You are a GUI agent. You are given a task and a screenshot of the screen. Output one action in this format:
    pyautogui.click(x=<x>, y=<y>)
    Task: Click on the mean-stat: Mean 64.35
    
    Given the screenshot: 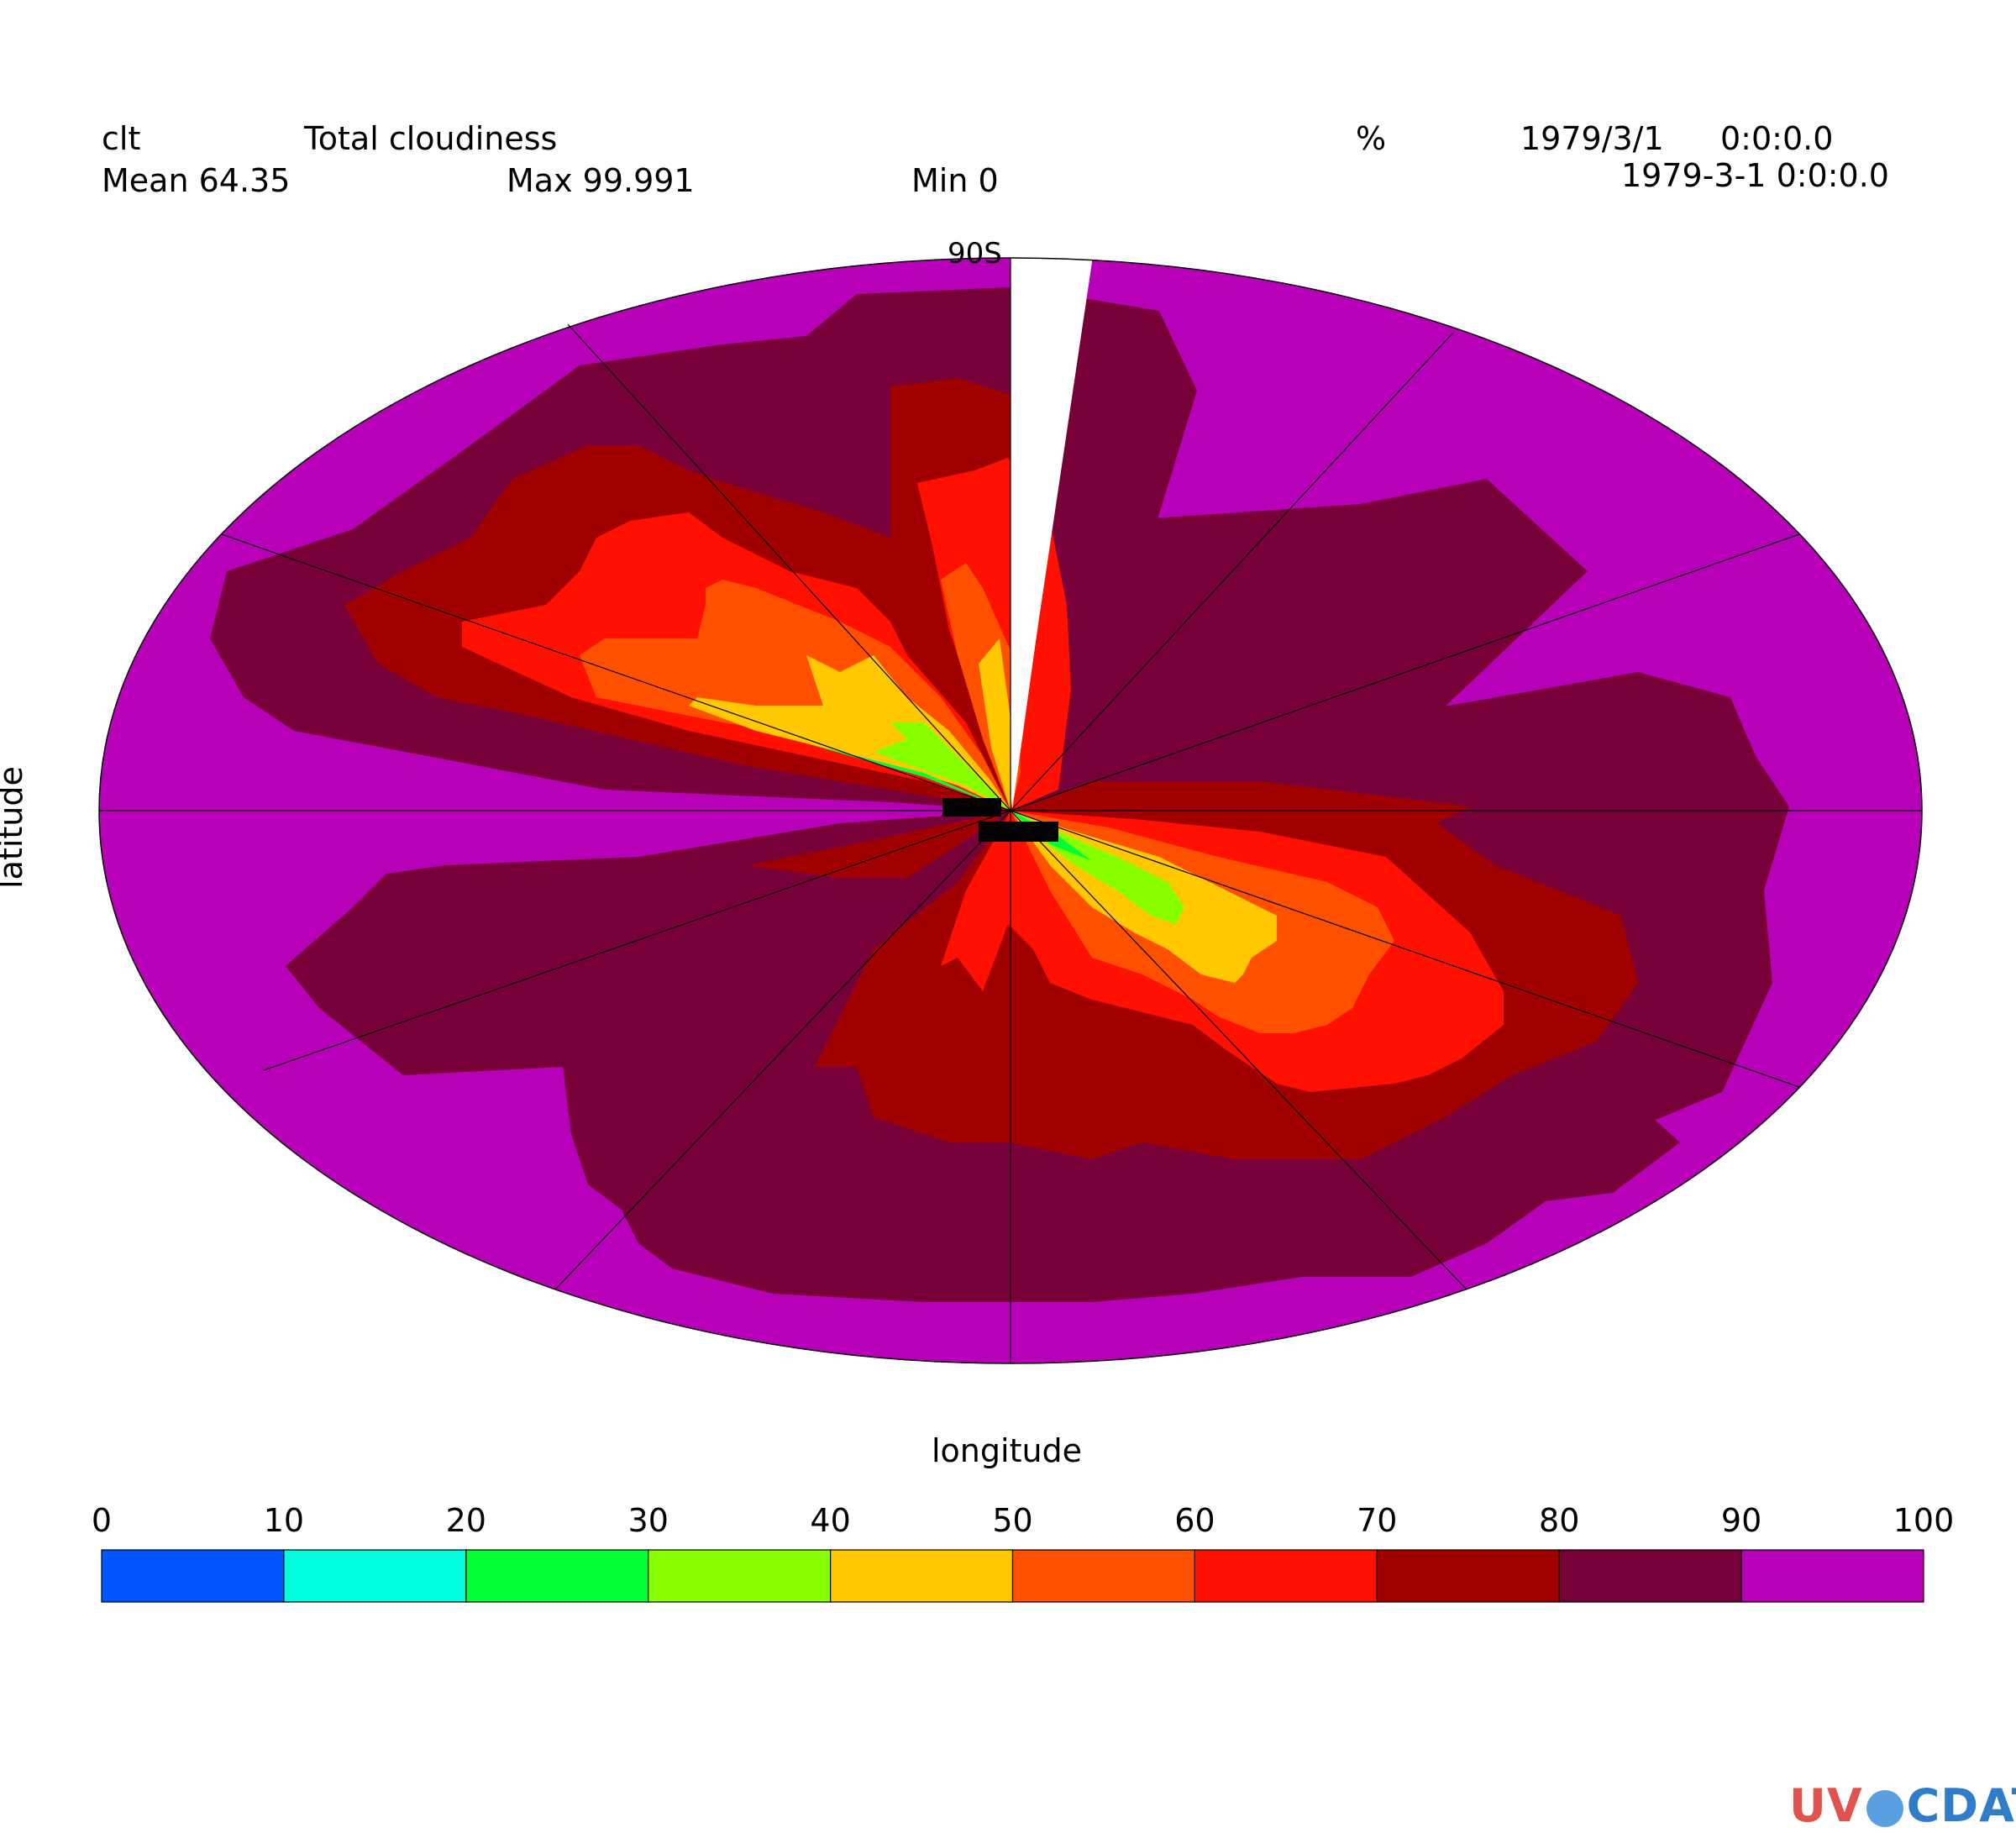 What is the action you would take?
    pyautogui.click(x=196, y=180)
    